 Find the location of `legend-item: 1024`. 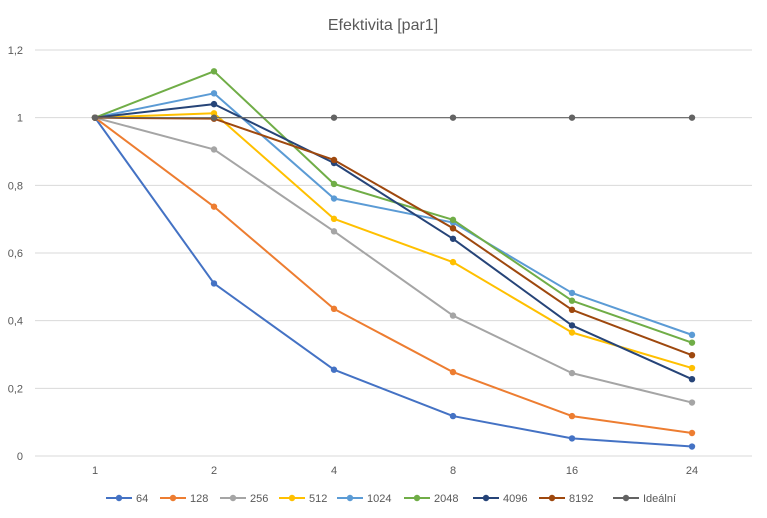

legend-item: 1024 is located at coordinates (364, 499).